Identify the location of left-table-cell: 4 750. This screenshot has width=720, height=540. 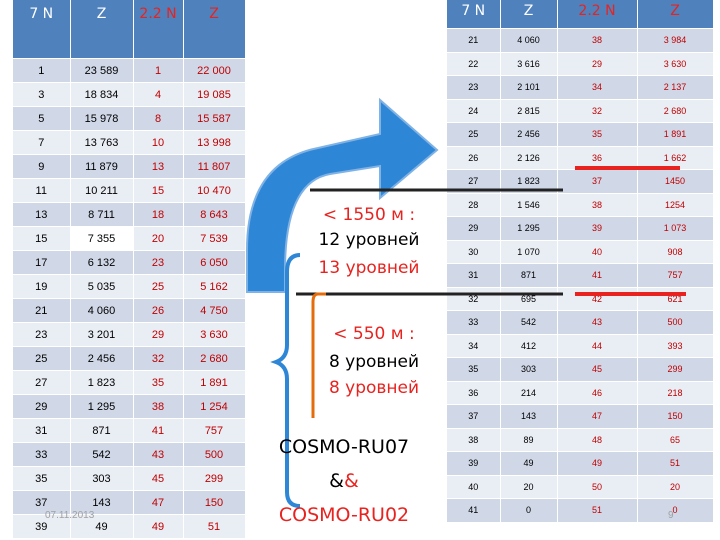
(214, 310).